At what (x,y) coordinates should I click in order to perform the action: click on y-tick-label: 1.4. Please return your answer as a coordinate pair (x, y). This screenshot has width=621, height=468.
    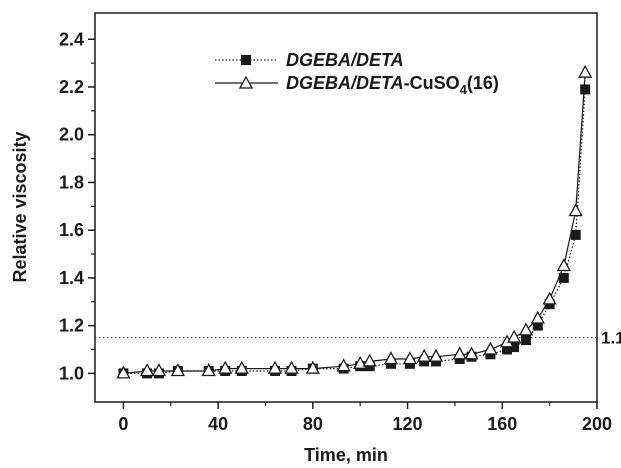
    Looking at the image, I should click on (71, 278).